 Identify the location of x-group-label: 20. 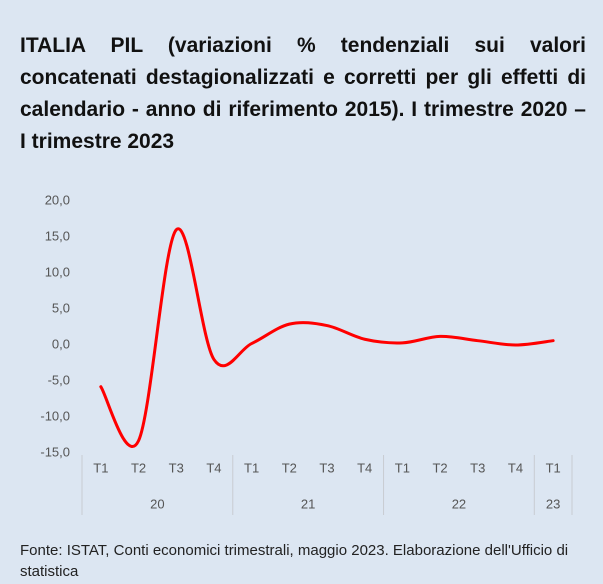
(157, 503).